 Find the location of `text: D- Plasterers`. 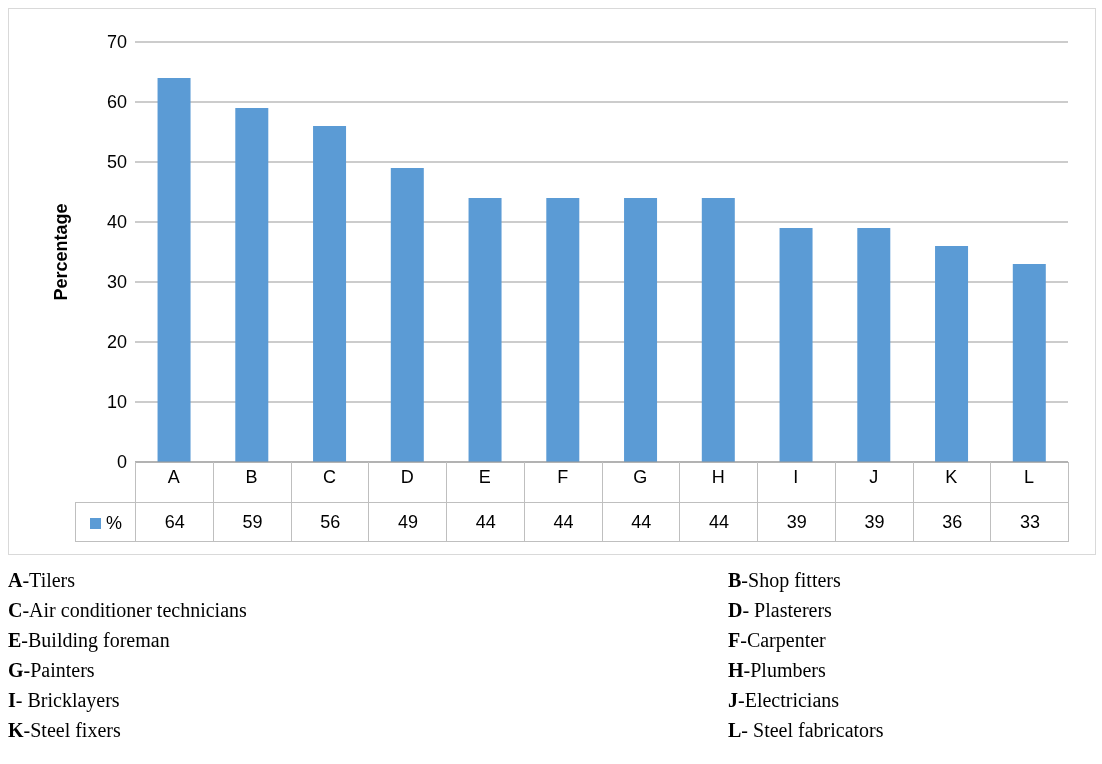

text: D- Plasterers is located at coordinates (780, 611).